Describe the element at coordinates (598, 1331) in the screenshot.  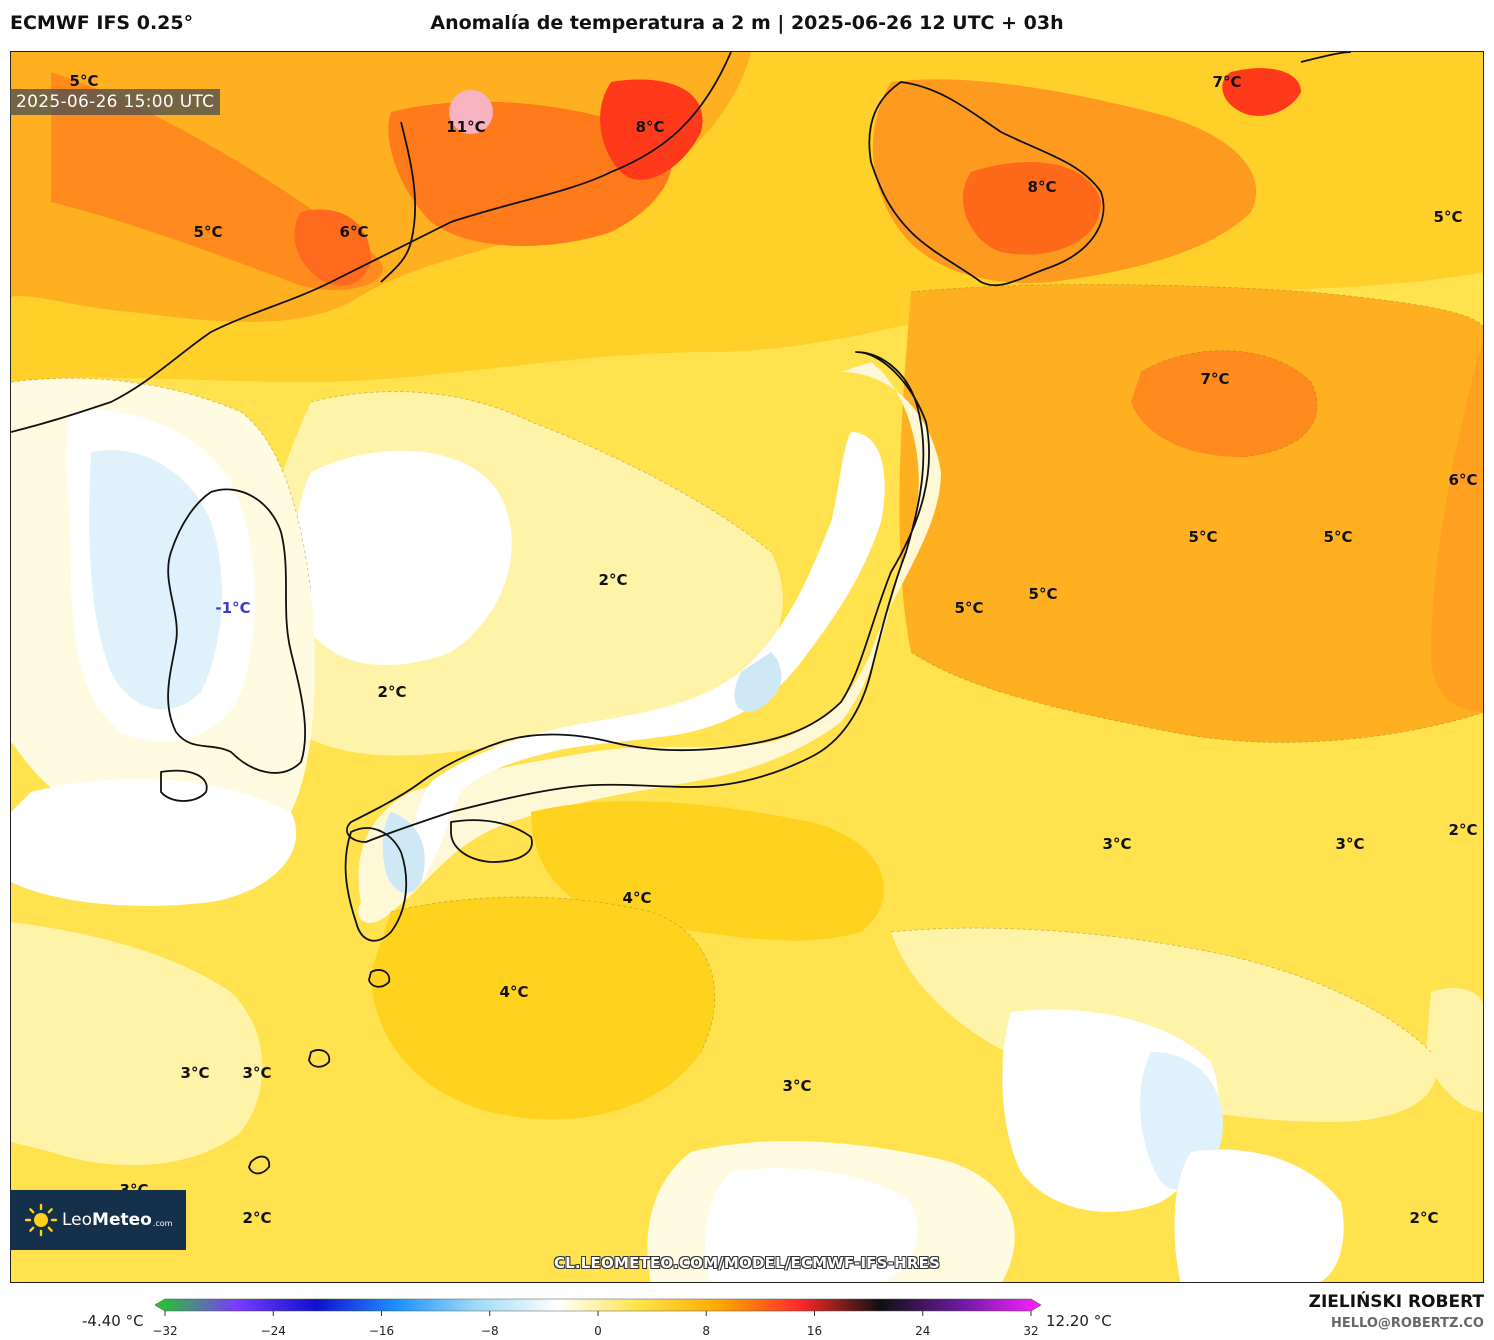
I see `colorbar-tick-label: 0` at that location.